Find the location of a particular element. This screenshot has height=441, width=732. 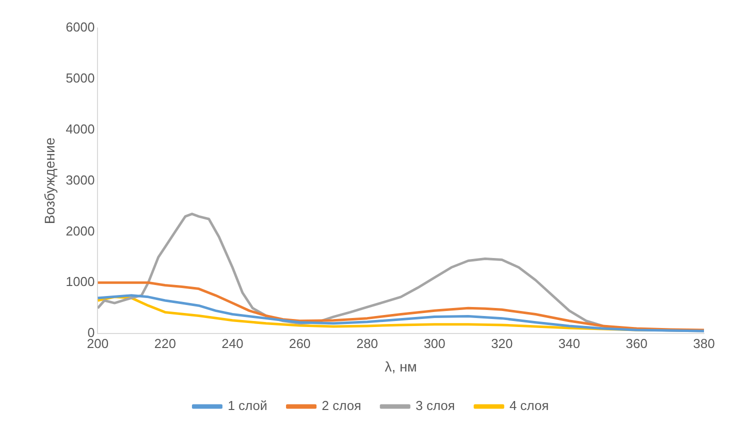

x-tick-label: 240 is located at coordinates (233, 343).